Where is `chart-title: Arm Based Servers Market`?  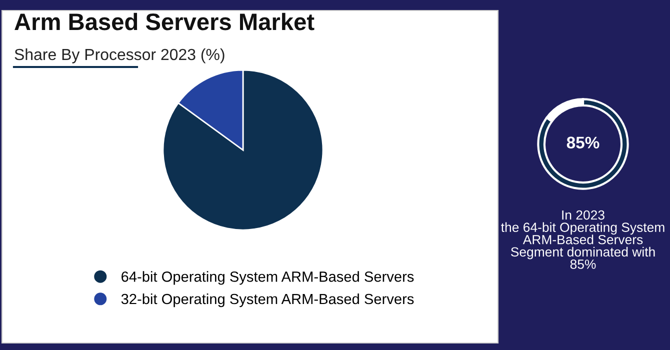
chart-title: Arm Based Servers Market is located at coordinates (164, 21).